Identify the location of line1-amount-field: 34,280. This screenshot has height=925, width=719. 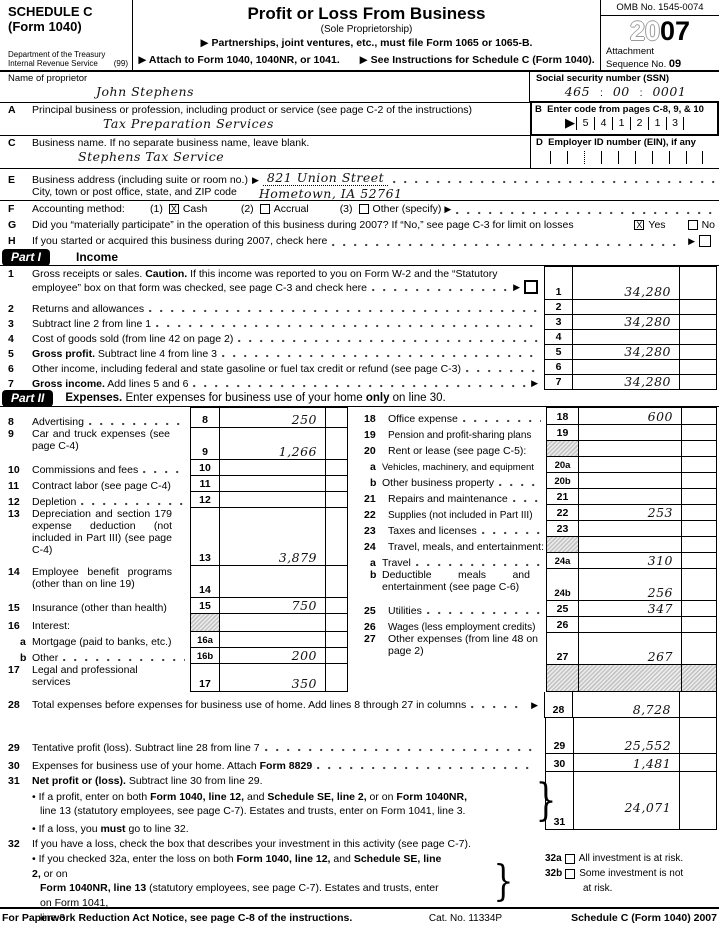
(626, 283).